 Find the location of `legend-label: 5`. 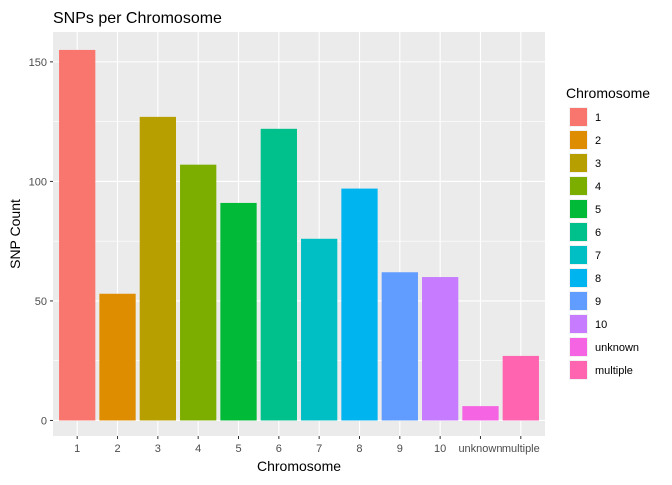

legend-label: 5 is located at coordinates (598, 210).